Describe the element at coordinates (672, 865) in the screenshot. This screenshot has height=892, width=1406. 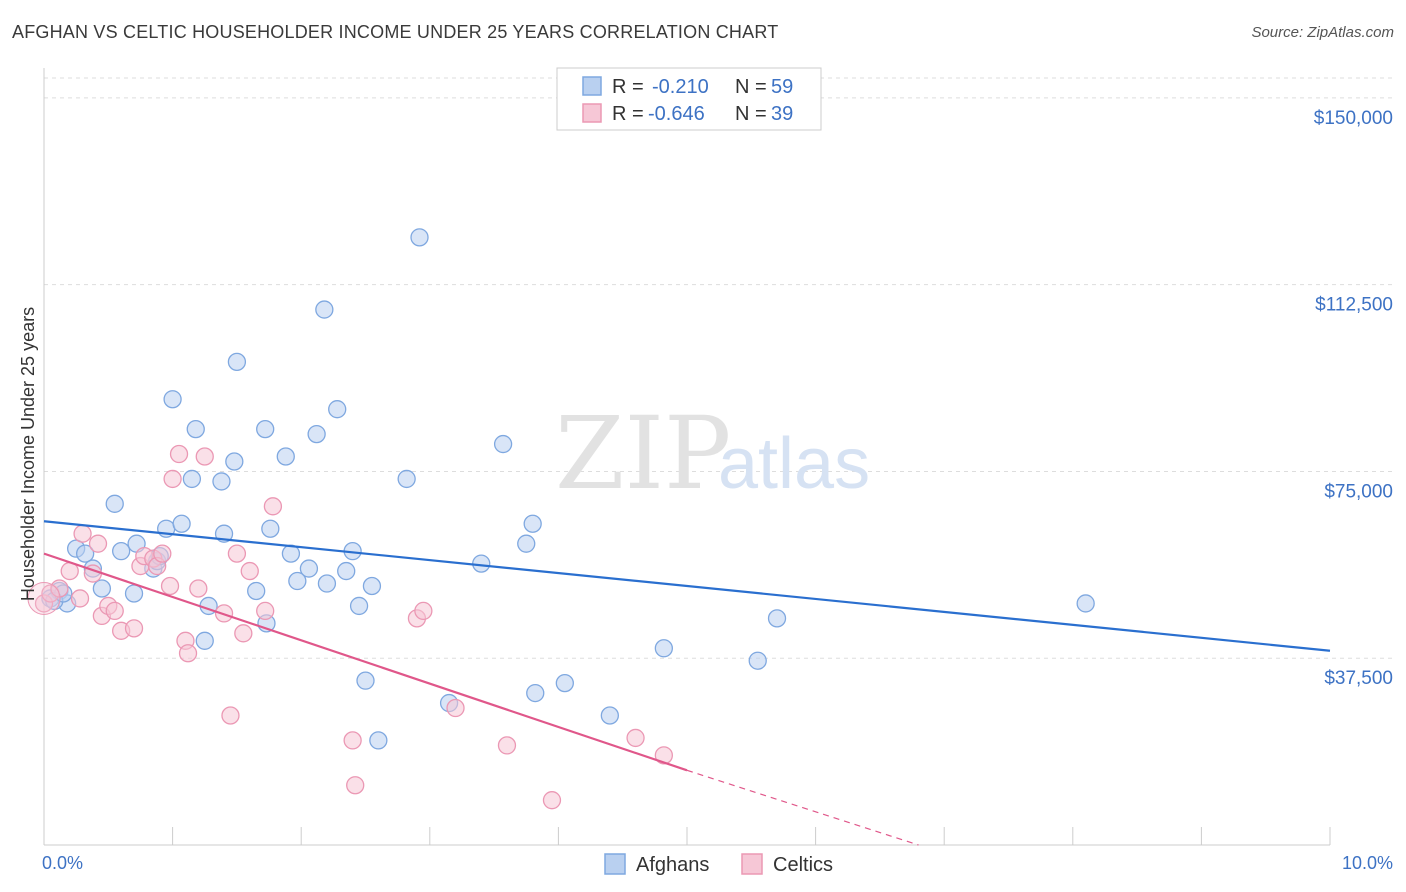
I see `bottom-legend-label-afghans: Afghans` at that location.